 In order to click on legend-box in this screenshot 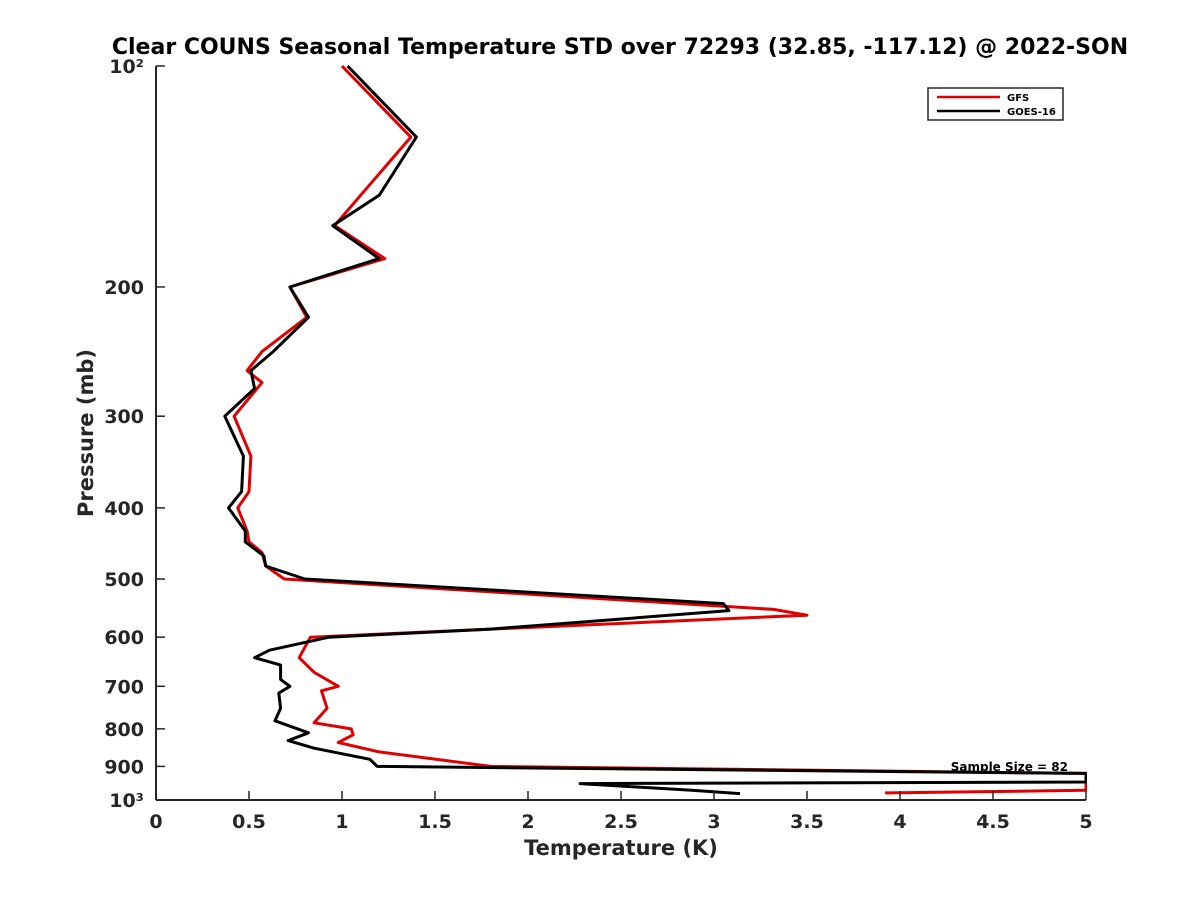, I will do `click(995, 104)`.